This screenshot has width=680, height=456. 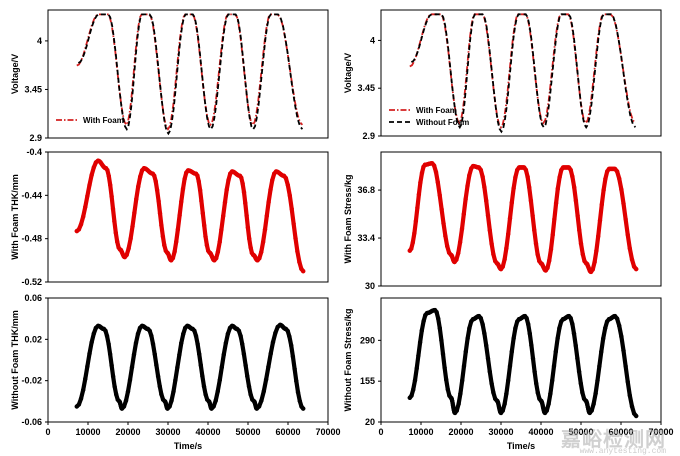 What do you see at coordinates (169, 217) in the screenshot?
I see `chart-panel-p3: -0.4 -0.44 -0.48 -0.52 With Foam THK/mm` at bounding box center [169, 217].